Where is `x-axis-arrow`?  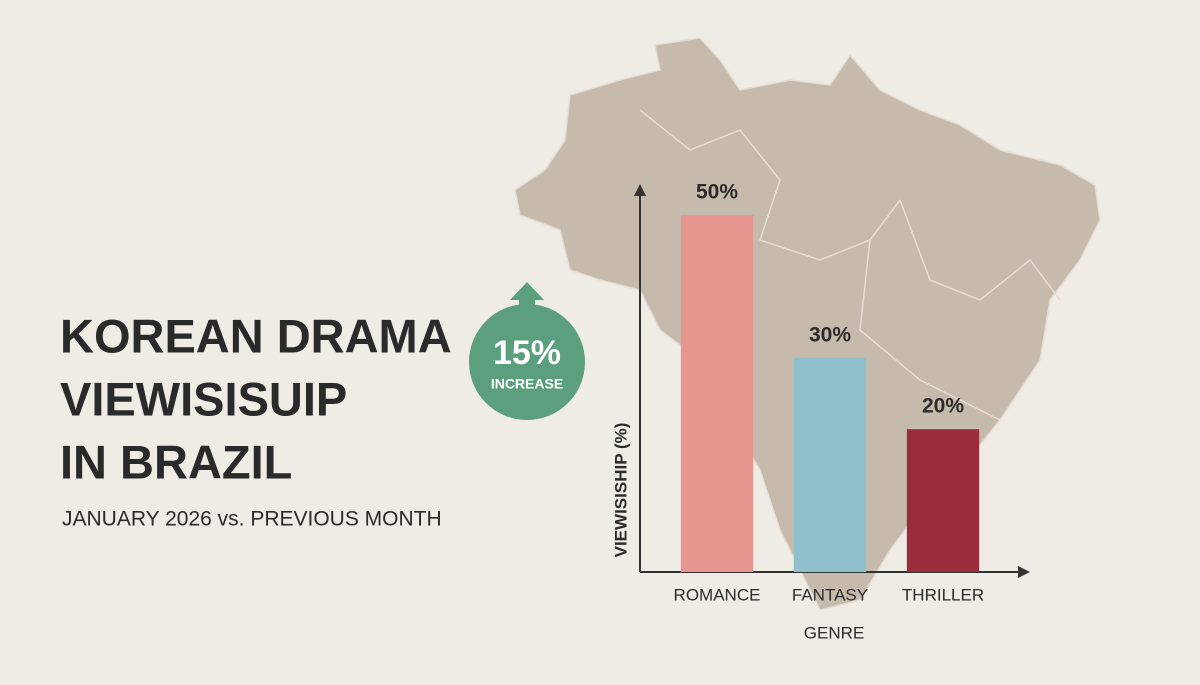 x-axis-arrow is located at coordinates (1024, 572).